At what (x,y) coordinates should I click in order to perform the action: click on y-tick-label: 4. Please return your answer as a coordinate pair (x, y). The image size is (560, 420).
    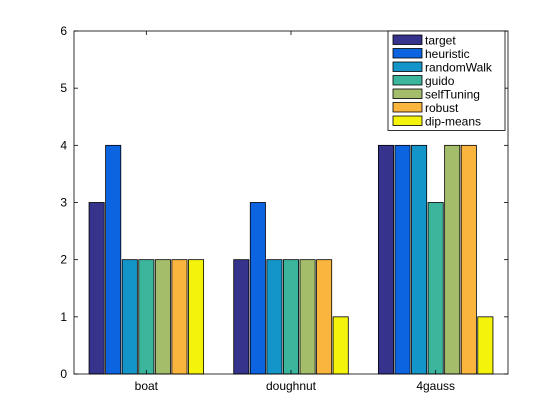
    Looking at the image, I should click on (63, 145).